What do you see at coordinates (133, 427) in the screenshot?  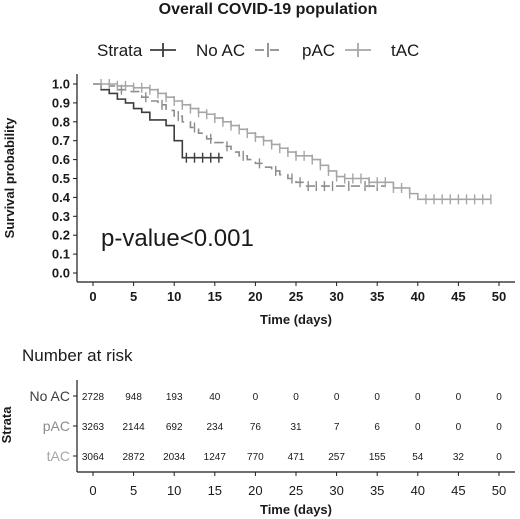 I see `risk-cell: 2144` at bounding box center [133, 427].